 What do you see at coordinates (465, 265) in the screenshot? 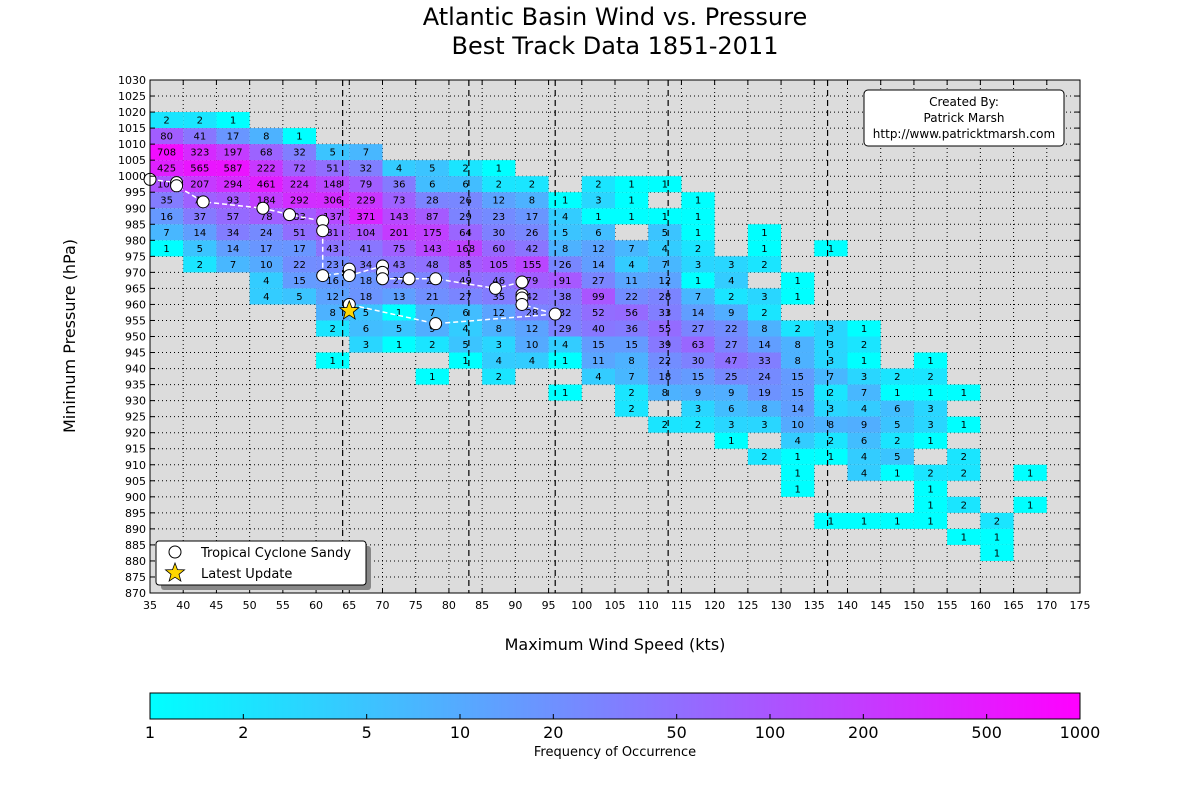
I see `cell-count-label: 85` at bounding box center [465, 265].